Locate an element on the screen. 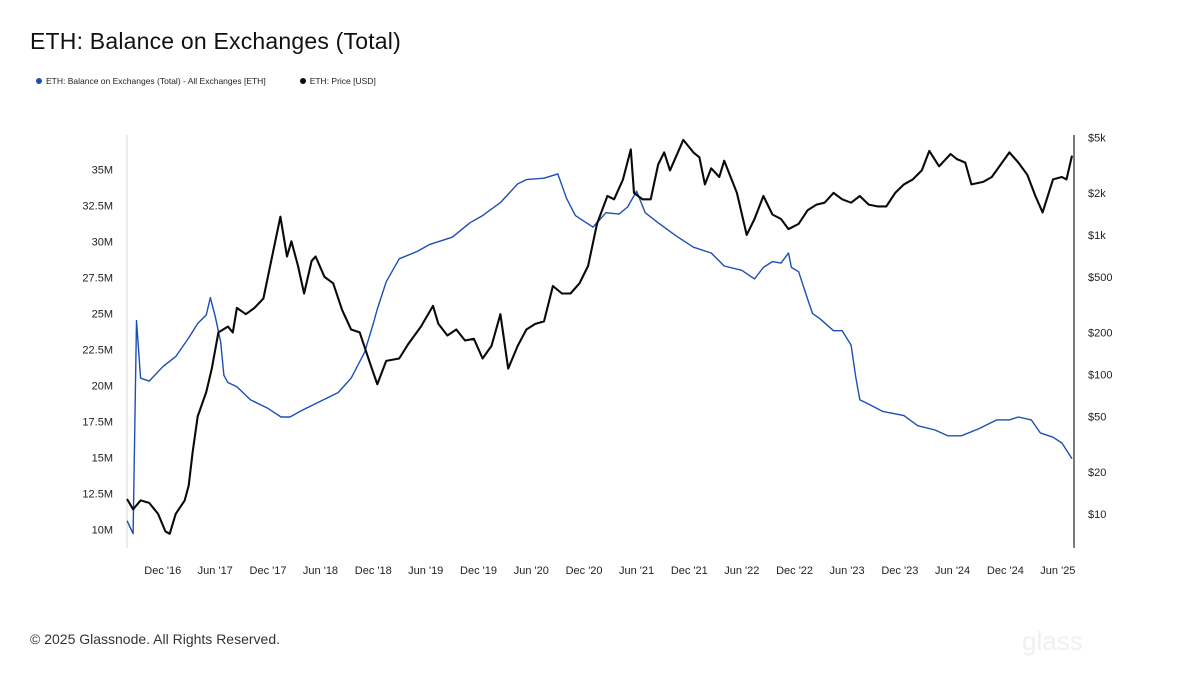  legend-item-price: ETH: Price [USD] is located at coordinates (337, 81).